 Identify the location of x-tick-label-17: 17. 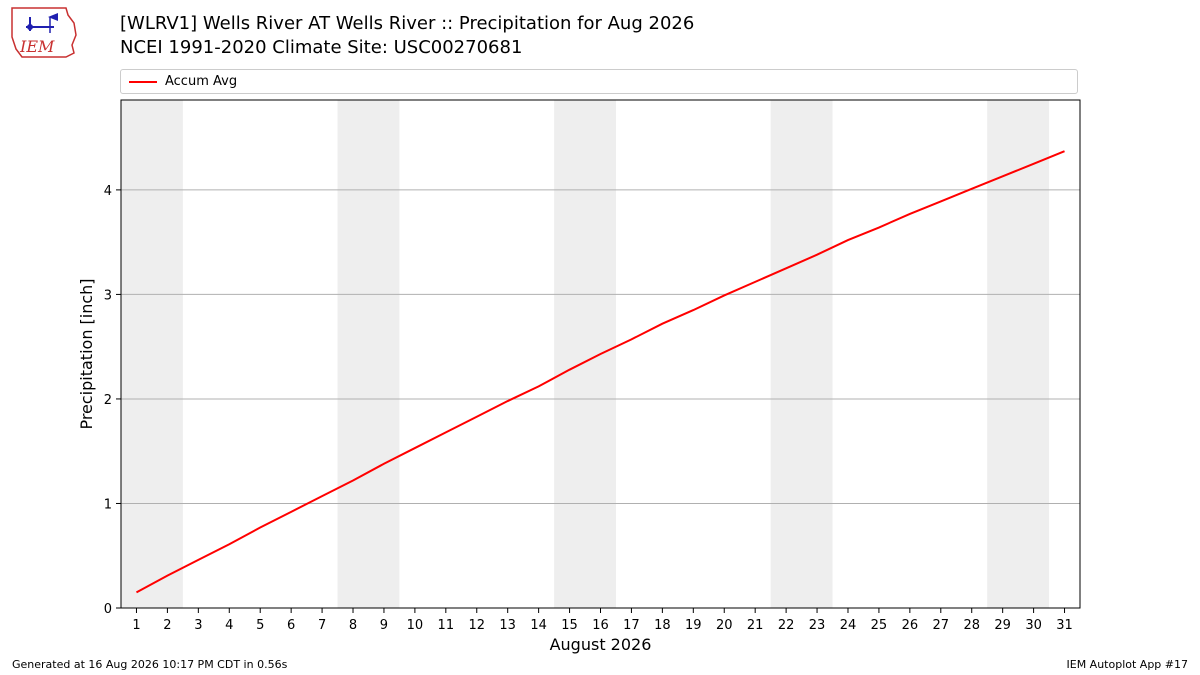
(631, 625).